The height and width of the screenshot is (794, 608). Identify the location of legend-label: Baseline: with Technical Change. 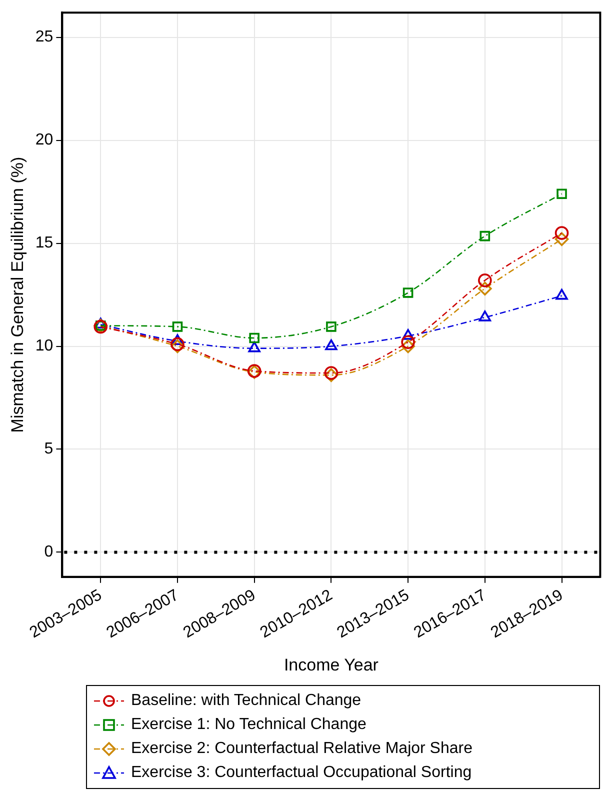
(246, 701).